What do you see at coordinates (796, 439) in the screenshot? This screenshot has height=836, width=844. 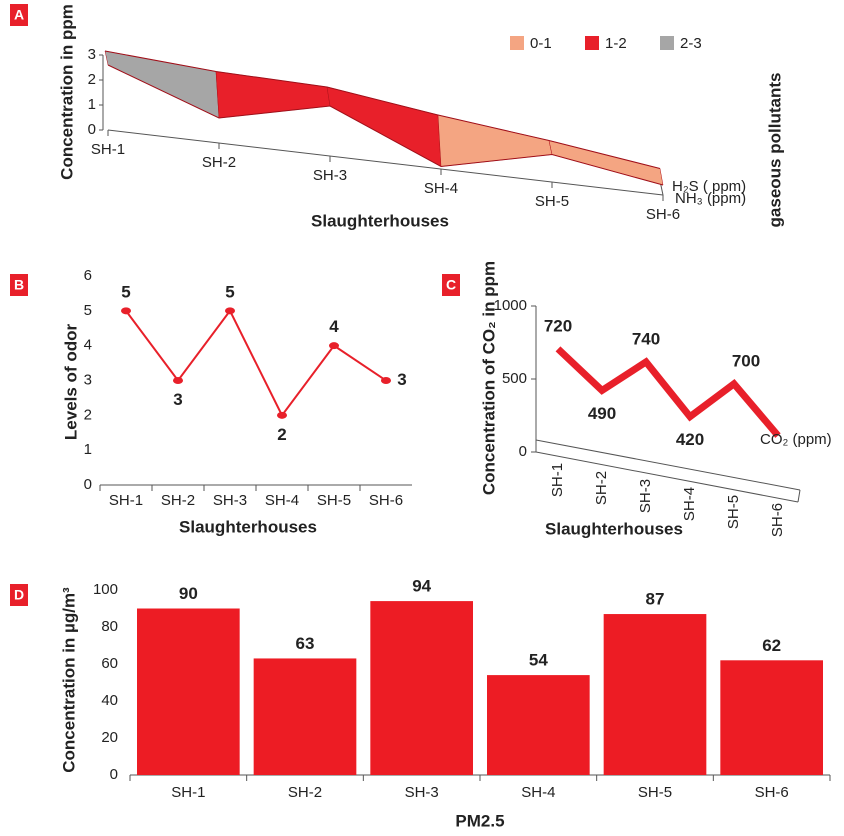 I see `series-label: CO₂ (ppm)` at bounding box center [796, 439].